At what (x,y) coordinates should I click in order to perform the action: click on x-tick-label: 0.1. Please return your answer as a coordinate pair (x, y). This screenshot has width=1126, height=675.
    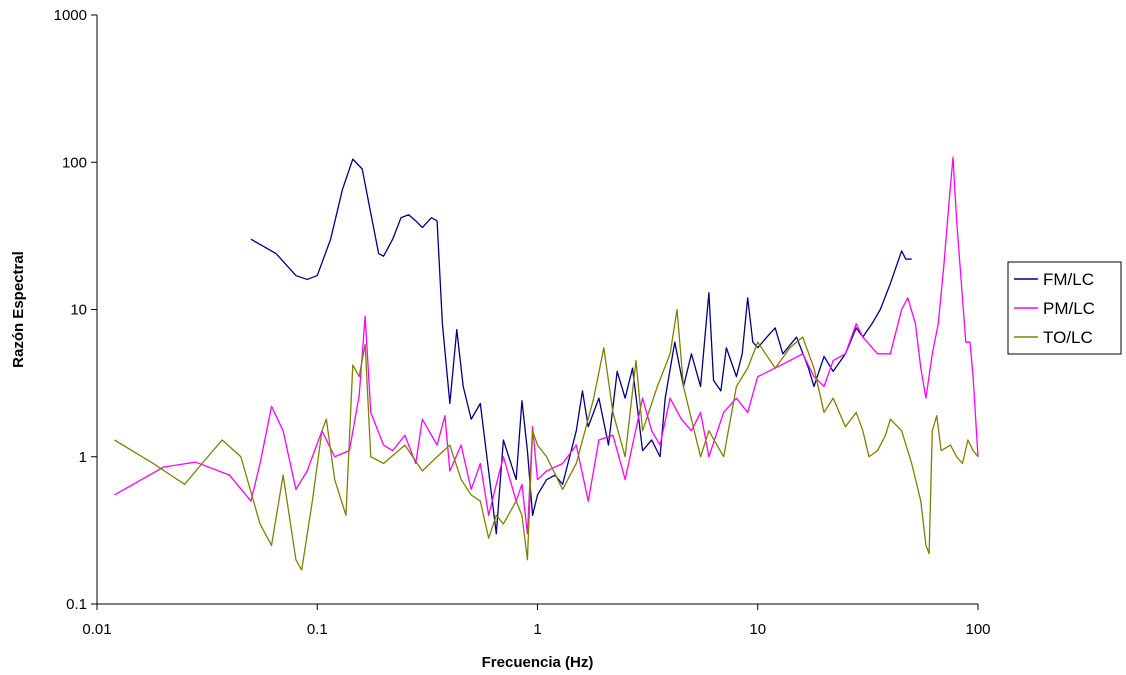
    Looking at the image, I should click on (317, 629).